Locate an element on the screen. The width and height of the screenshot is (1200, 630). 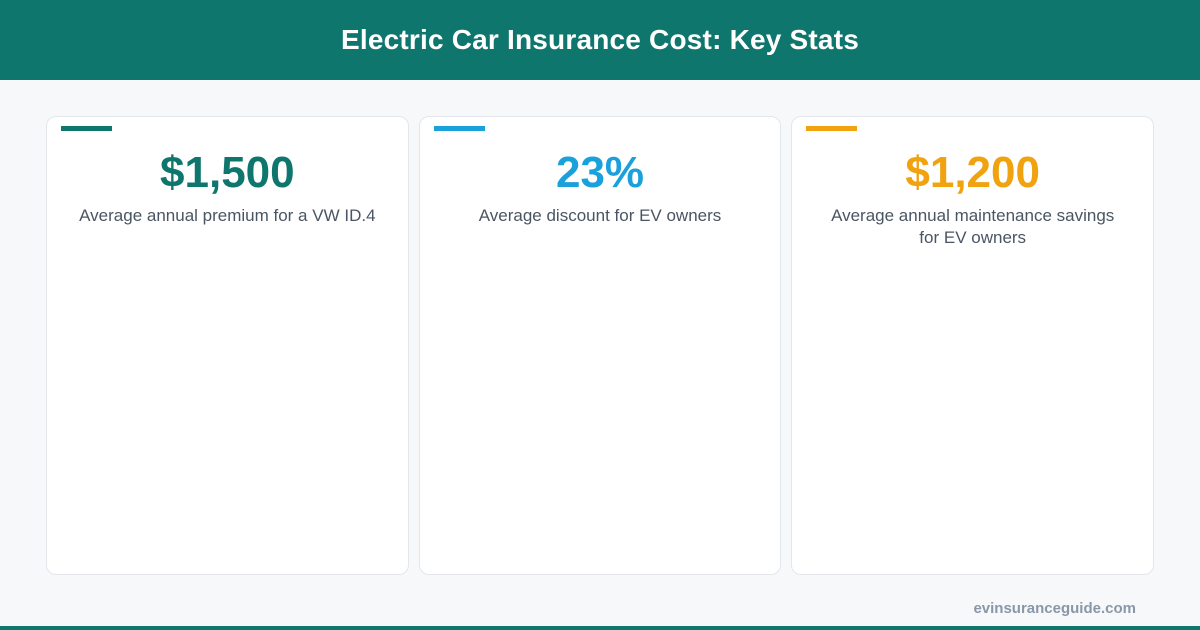
stat-value: $1,500 is located at coordinates (227, 172).